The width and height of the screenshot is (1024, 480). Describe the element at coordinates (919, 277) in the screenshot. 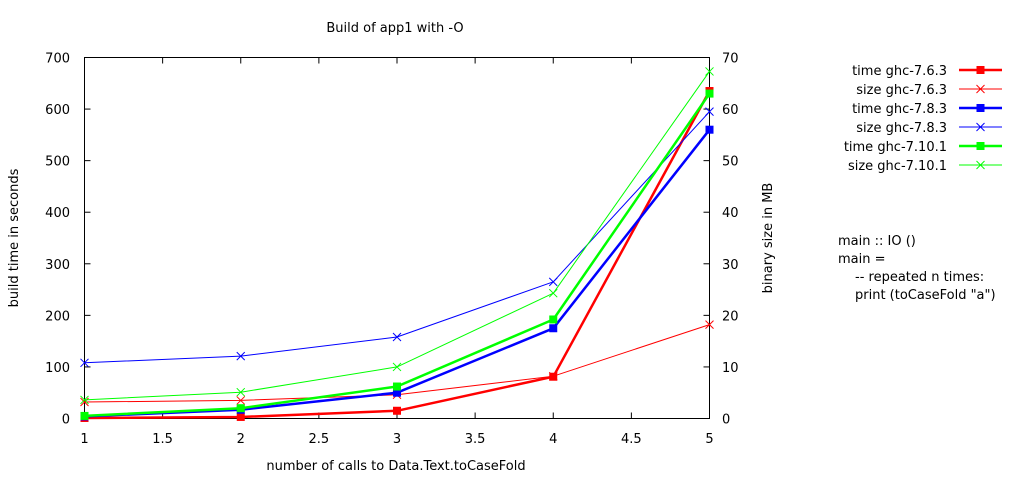

I see `annotation-line-3: -- repeated n times:` at that location.